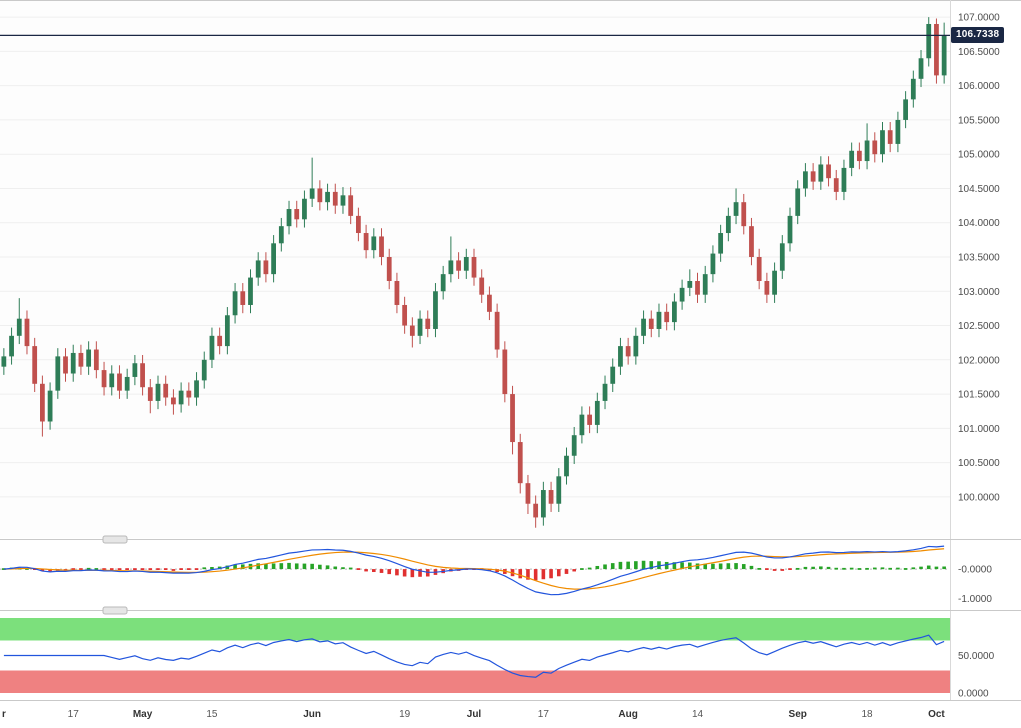  I want to click on time-axis-label: 15, so click(212, 714).